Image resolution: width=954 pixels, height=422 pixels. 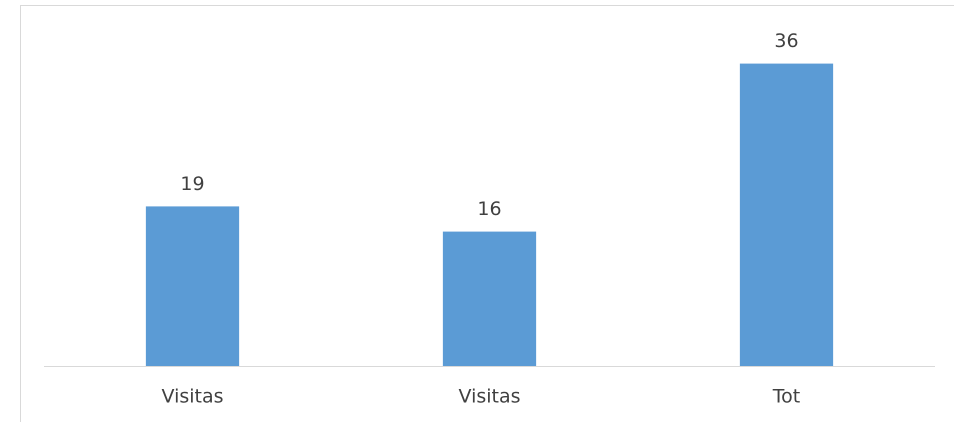 I want to click on data-label: 16, so click(x=489, y=209).